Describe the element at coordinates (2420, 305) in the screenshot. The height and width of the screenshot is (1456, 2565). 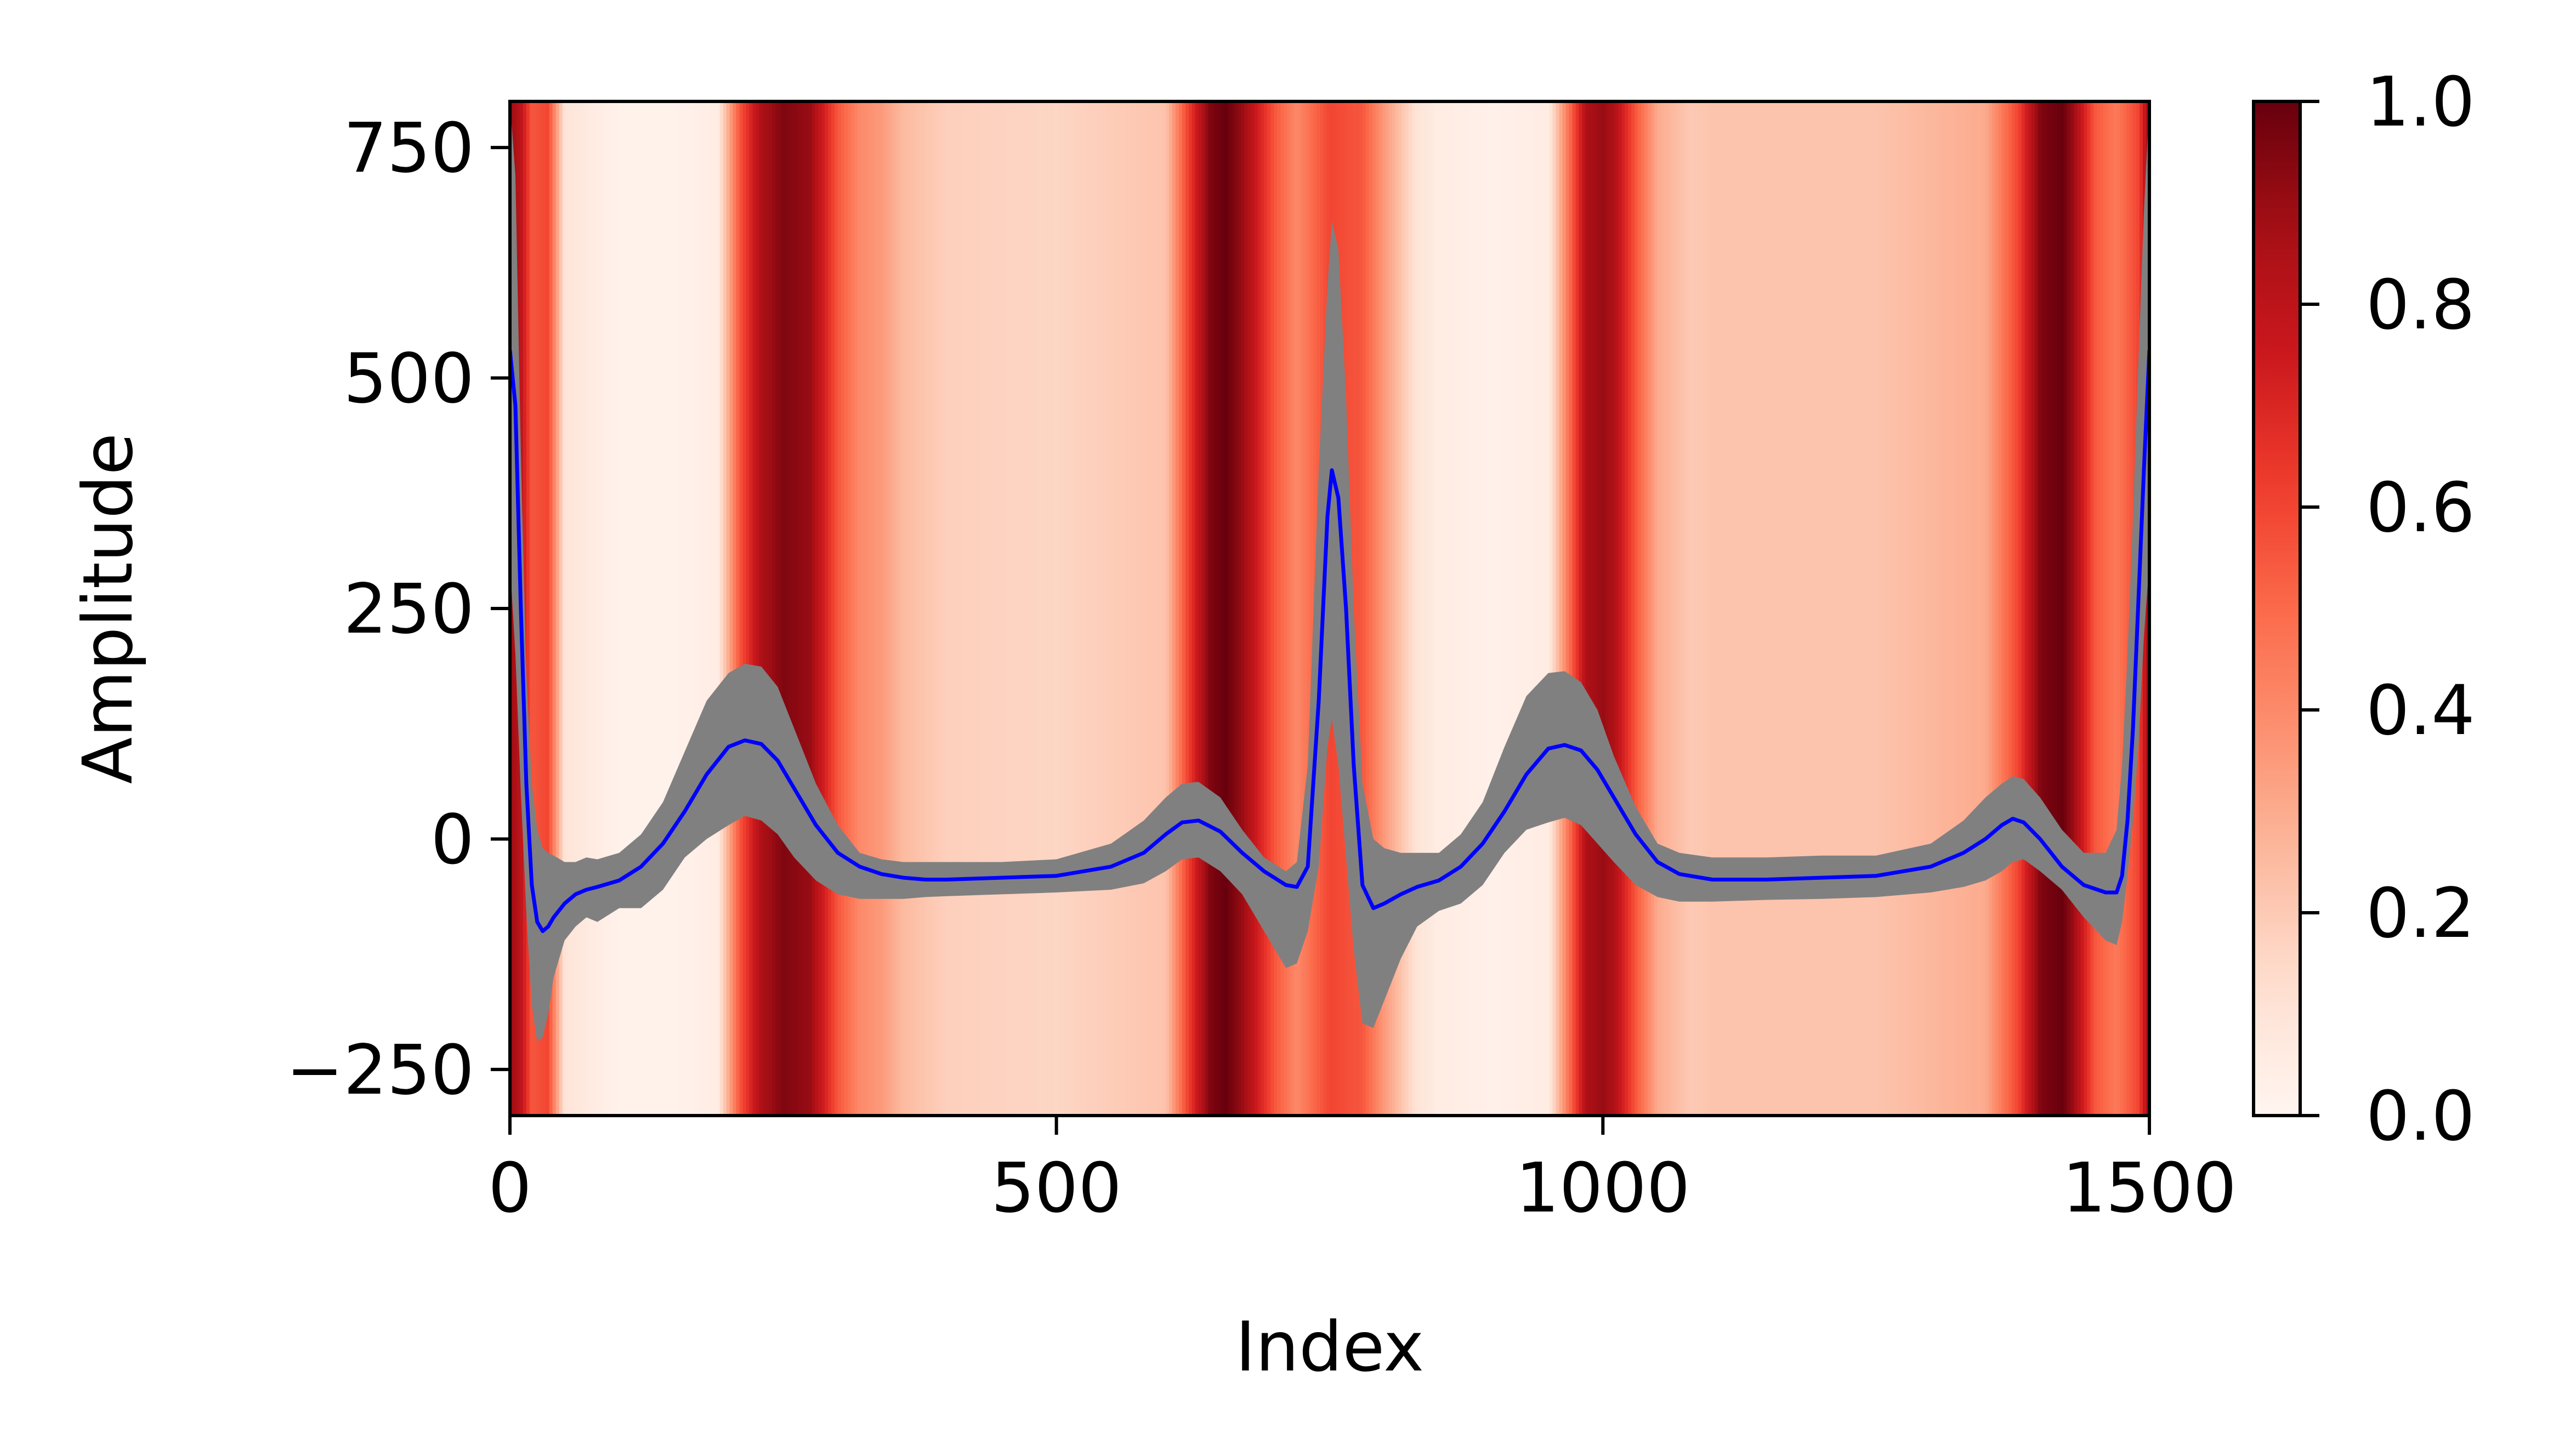
I see `colorbar-tick-label: 0.8` at that location.